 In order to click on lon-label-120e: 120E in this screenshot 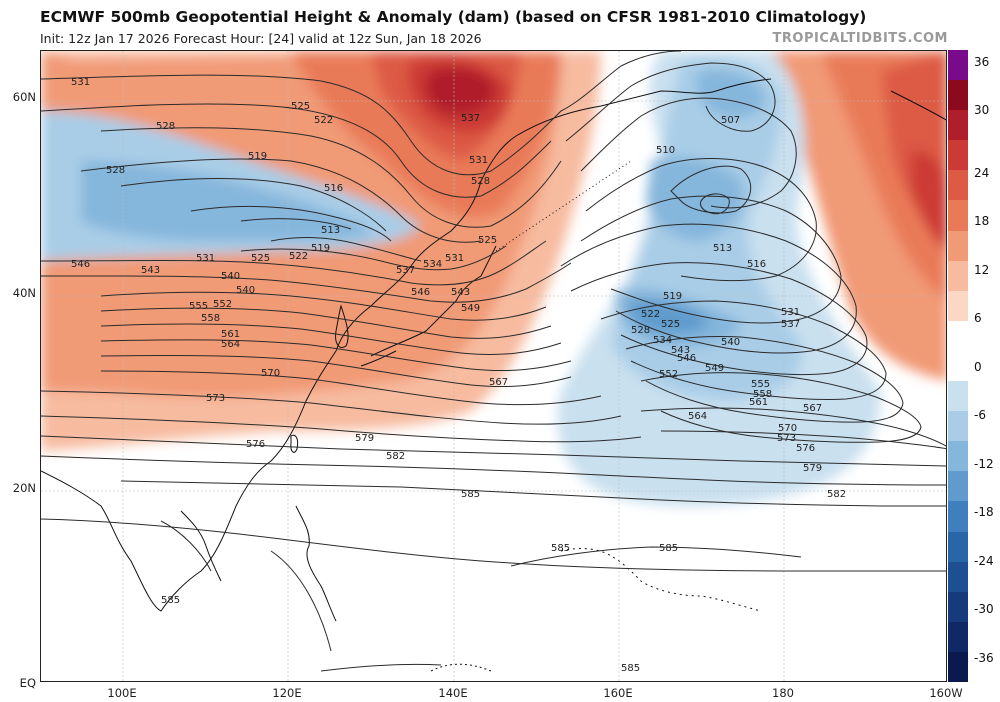, I will do `click(287, 693)`.